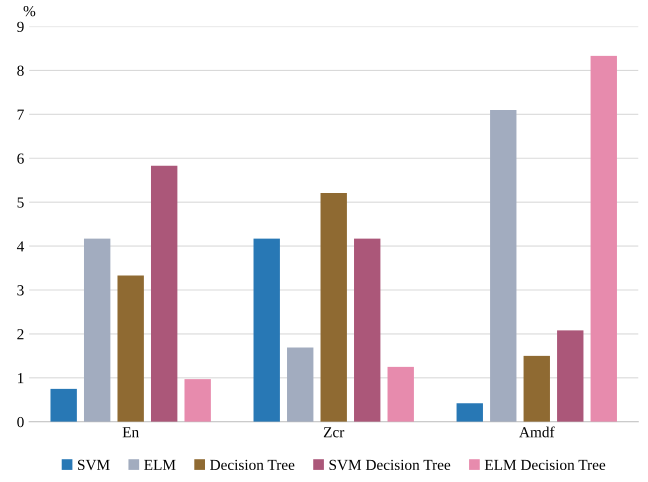 This screenshot has height=482, width=648. What do you see at coordinates (160, 465) in the screenshot?
I see `legend-label: ELM` at bounding box center [160, 465].